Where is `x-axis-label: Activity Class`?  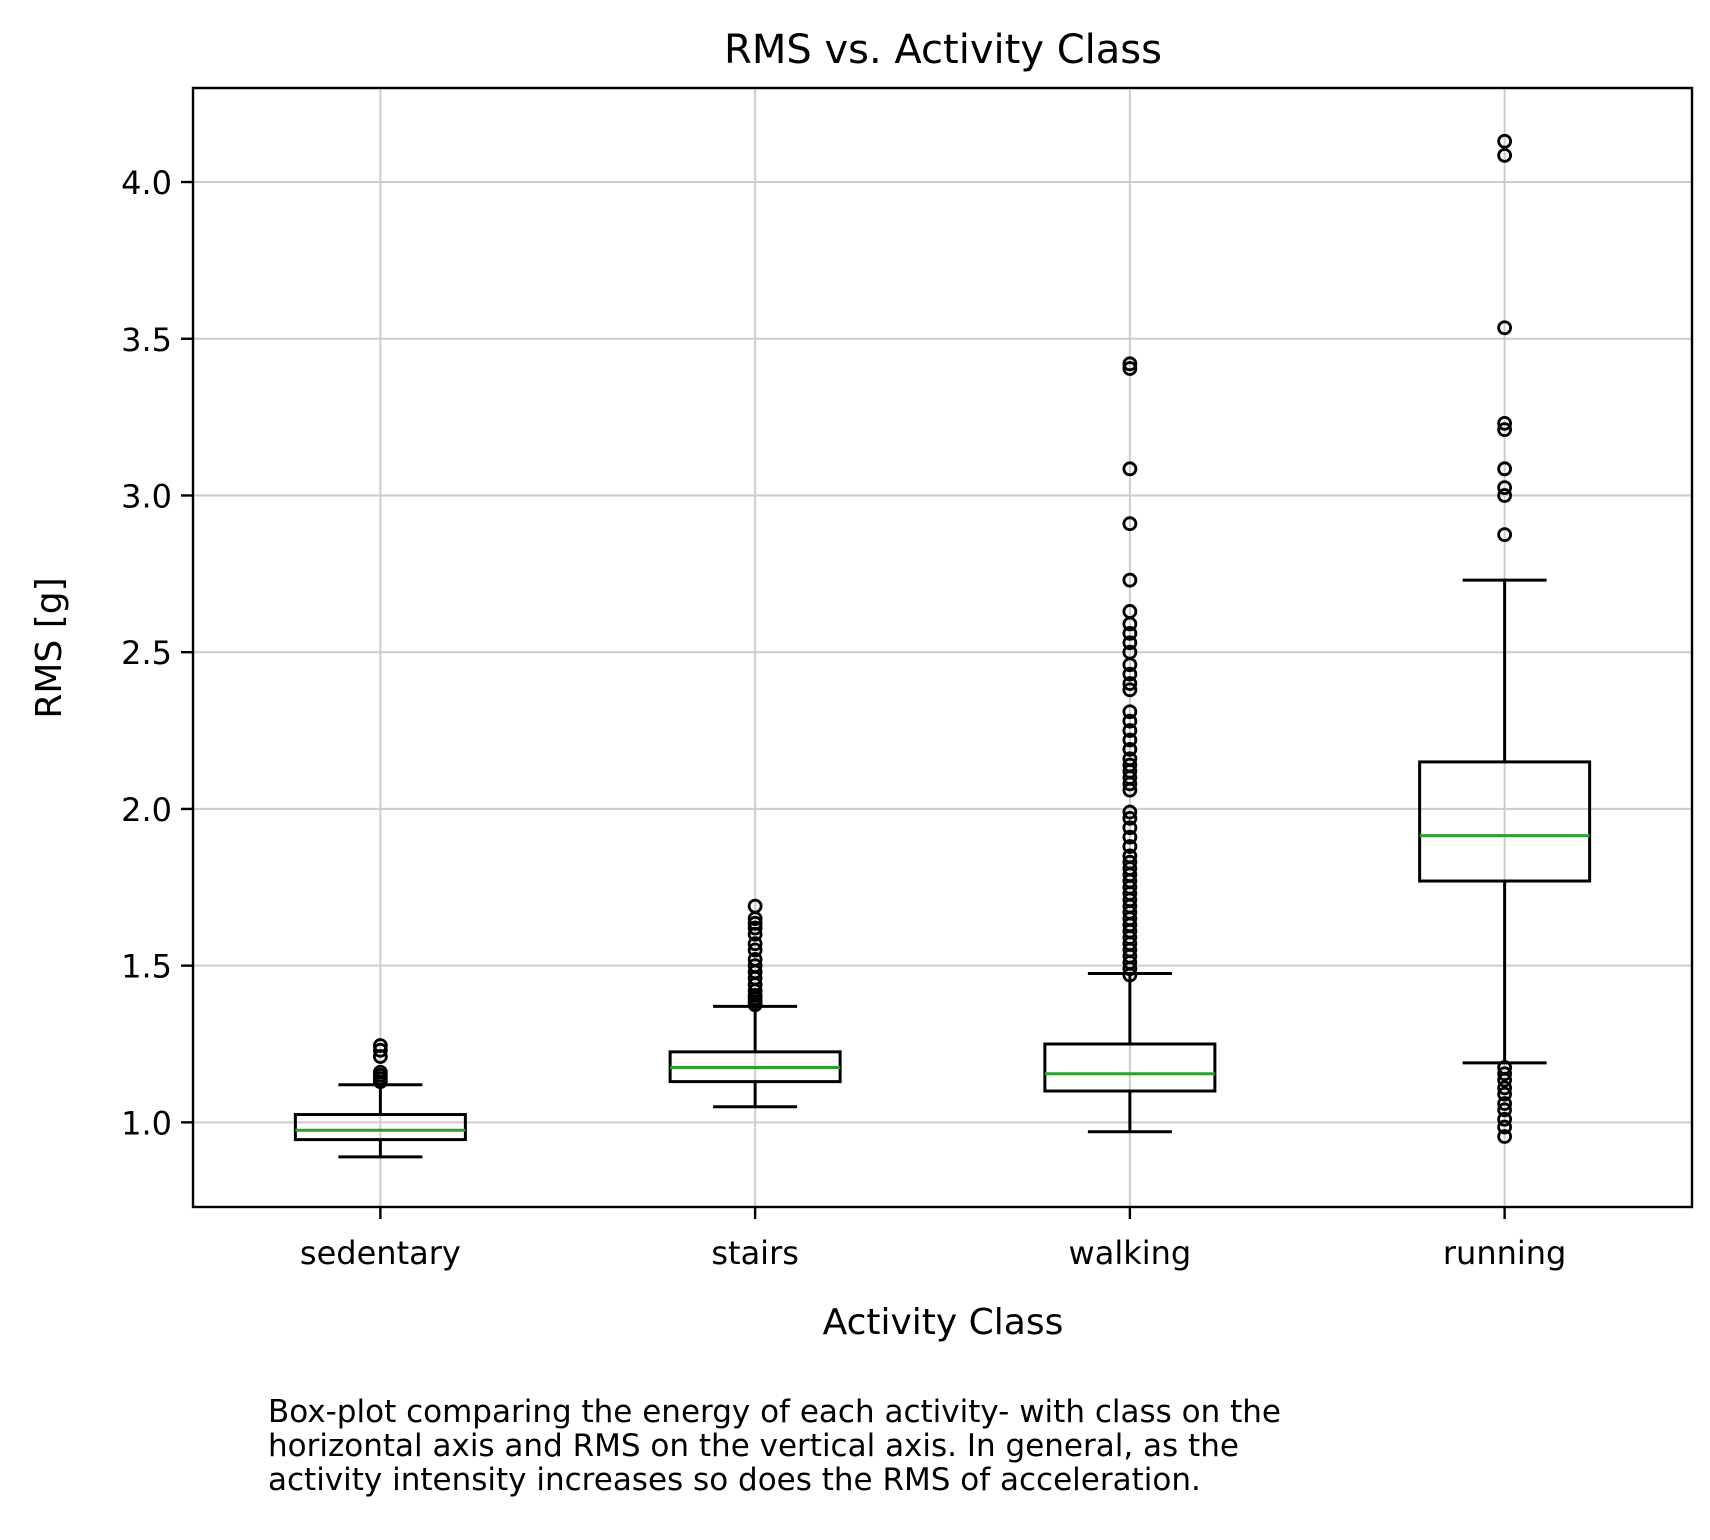 x-axis-label: Activity Class is located at coordinates (943, 1322).